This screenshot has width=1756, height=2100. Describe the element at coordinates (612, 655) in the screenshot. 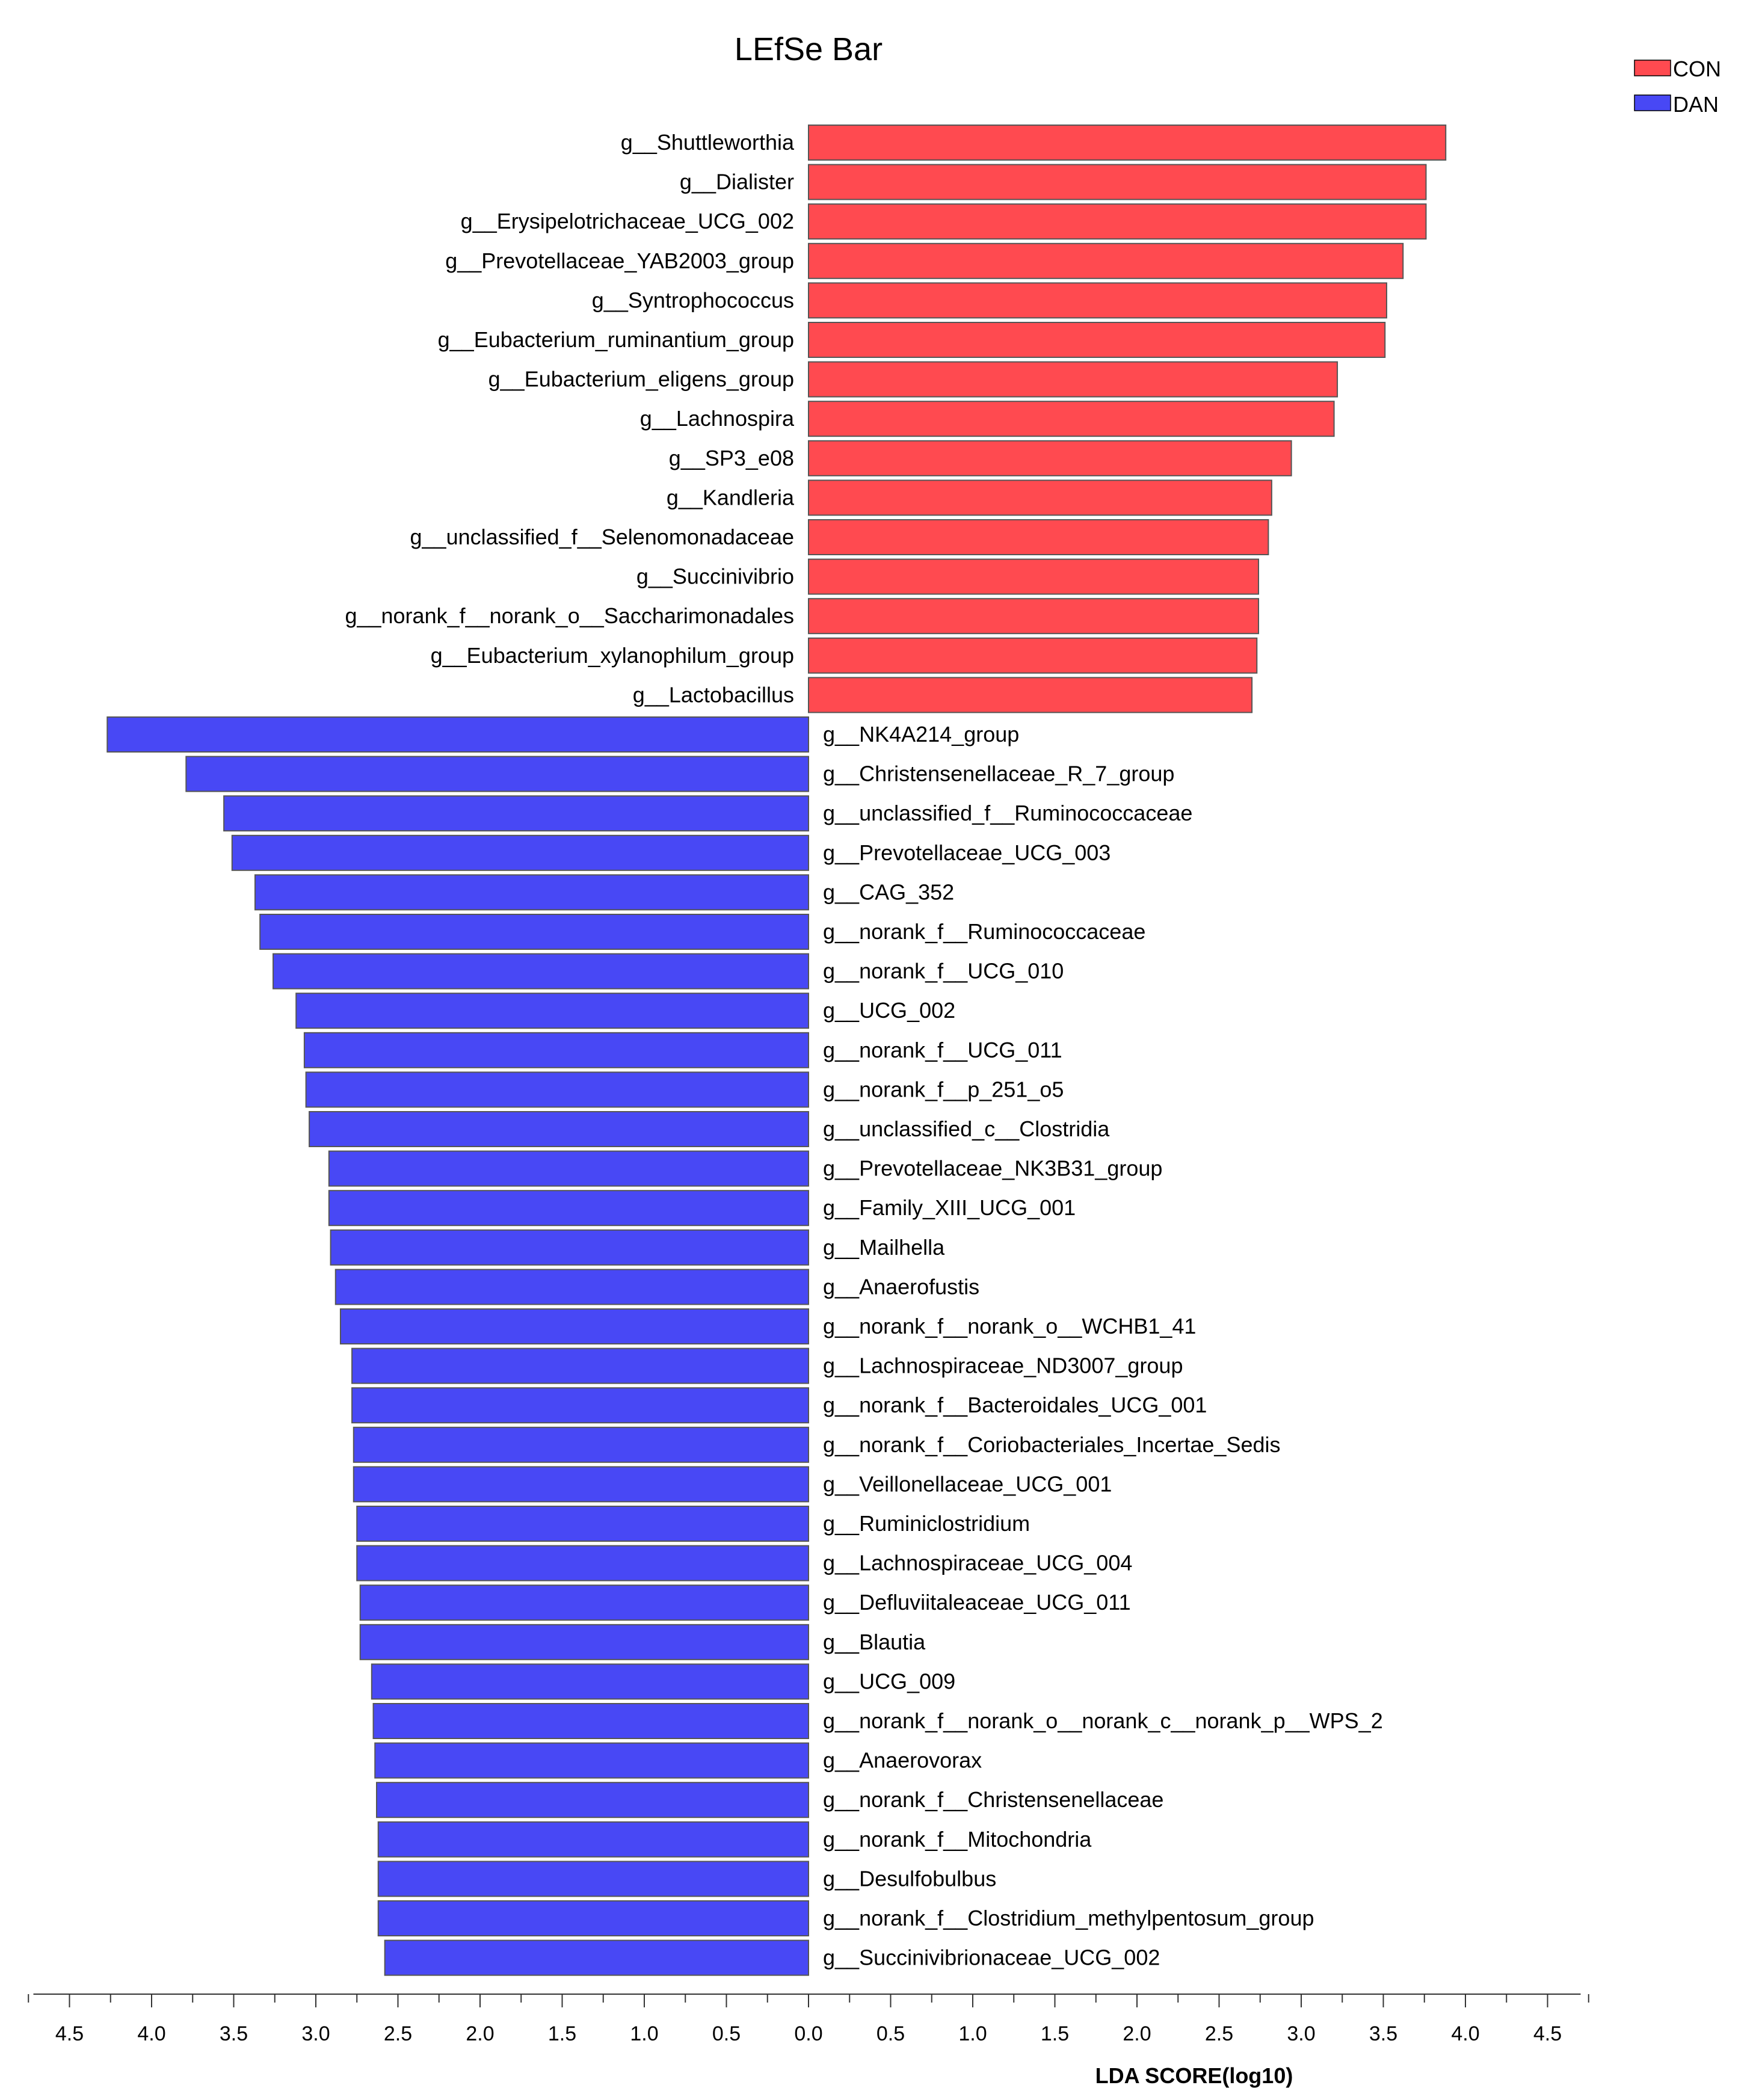

I see `bar-label-con-13: g__Eubacterium_xylanophilum_group` at that location.